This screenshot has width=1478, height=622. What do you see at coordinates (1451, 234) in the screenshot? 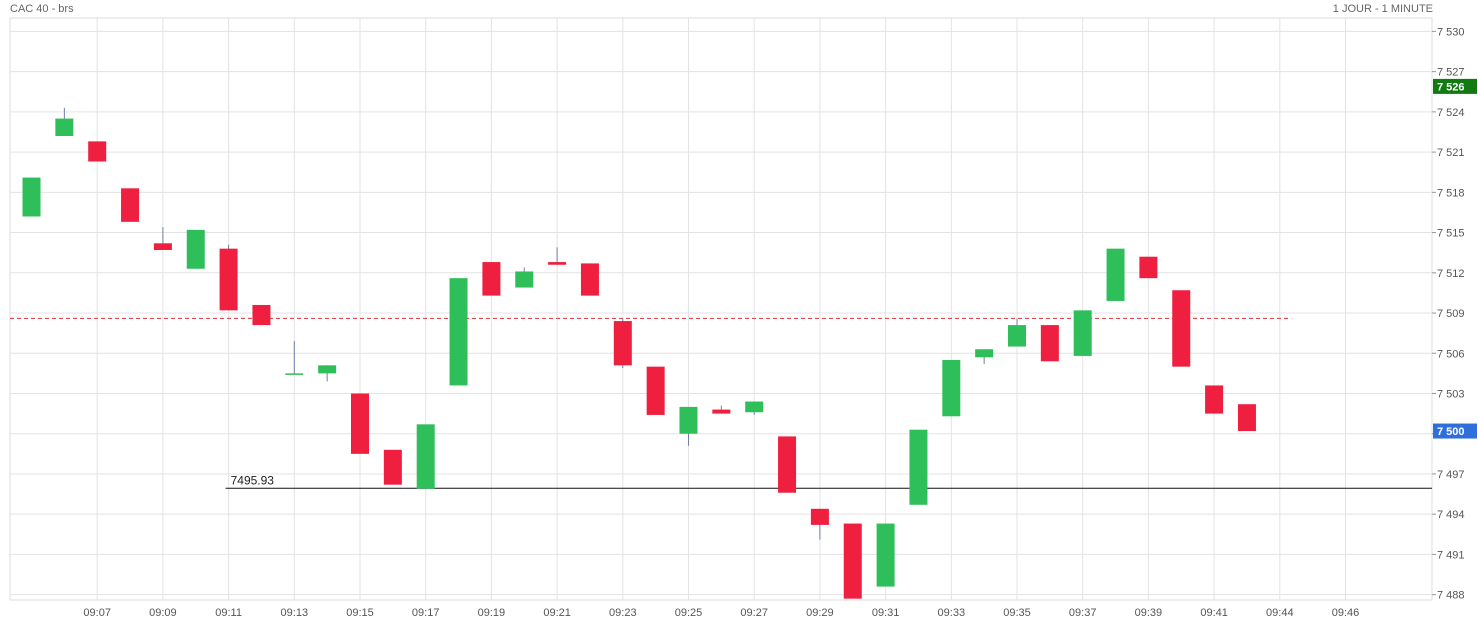
I see `y-tick-label: 7 515` at bounding box center [1451, 234].